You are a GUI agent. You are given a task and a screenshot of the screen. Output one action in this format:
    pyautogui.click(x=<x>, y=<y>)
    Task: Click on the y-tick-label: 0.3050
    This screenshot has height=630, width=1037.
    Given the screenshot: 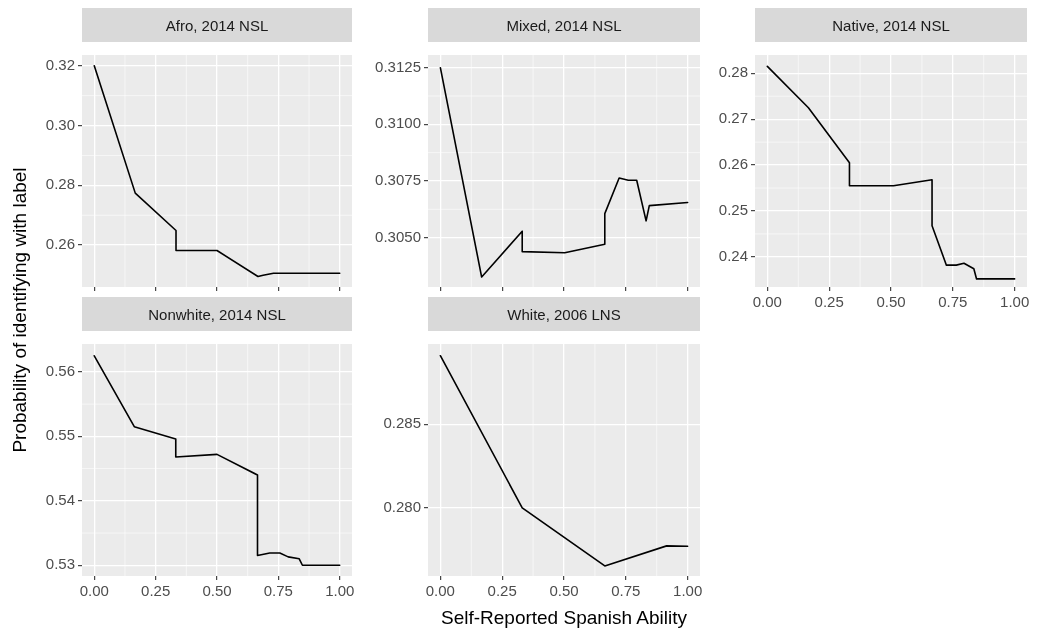 What is the action you would take?
    pyautogui.click(x=398, y=236)
    